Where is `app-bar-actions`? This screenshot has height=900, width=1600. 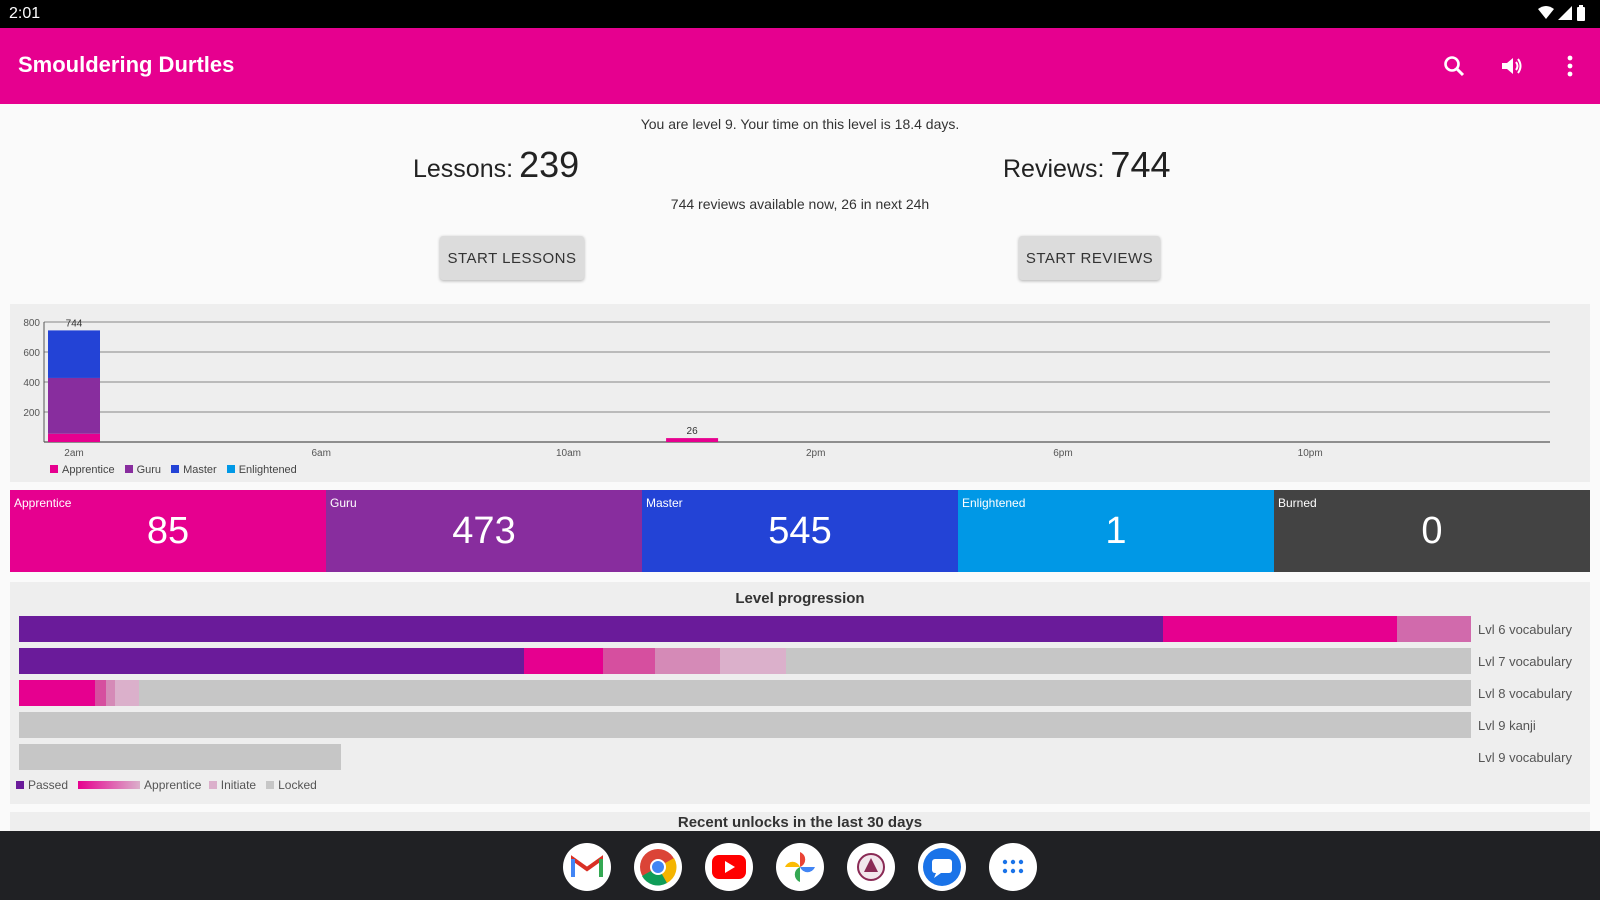
app-bar-actions is located at coordinates (1512, 66).